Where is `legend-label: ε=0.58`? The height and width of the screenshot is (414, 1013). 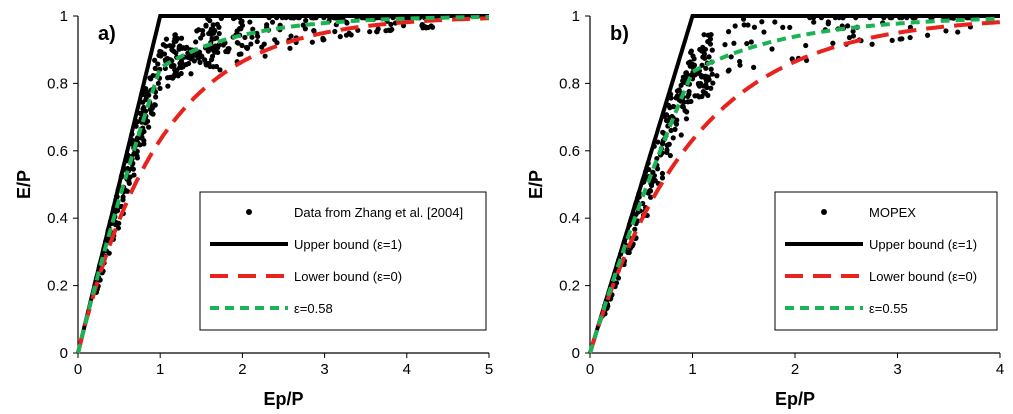
legend-label: ε=0.58 is located at coordinates (313, 308).